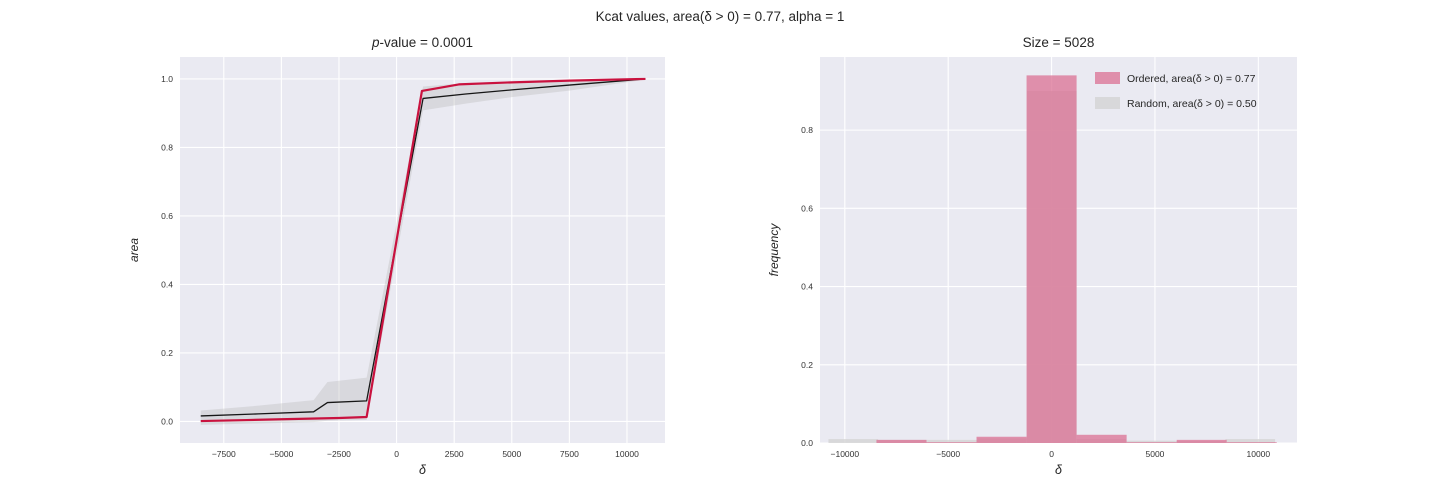  Describe the element at coordinates (774, 250) in the screenshot. I see `y-axis-label: frequency` at that location.